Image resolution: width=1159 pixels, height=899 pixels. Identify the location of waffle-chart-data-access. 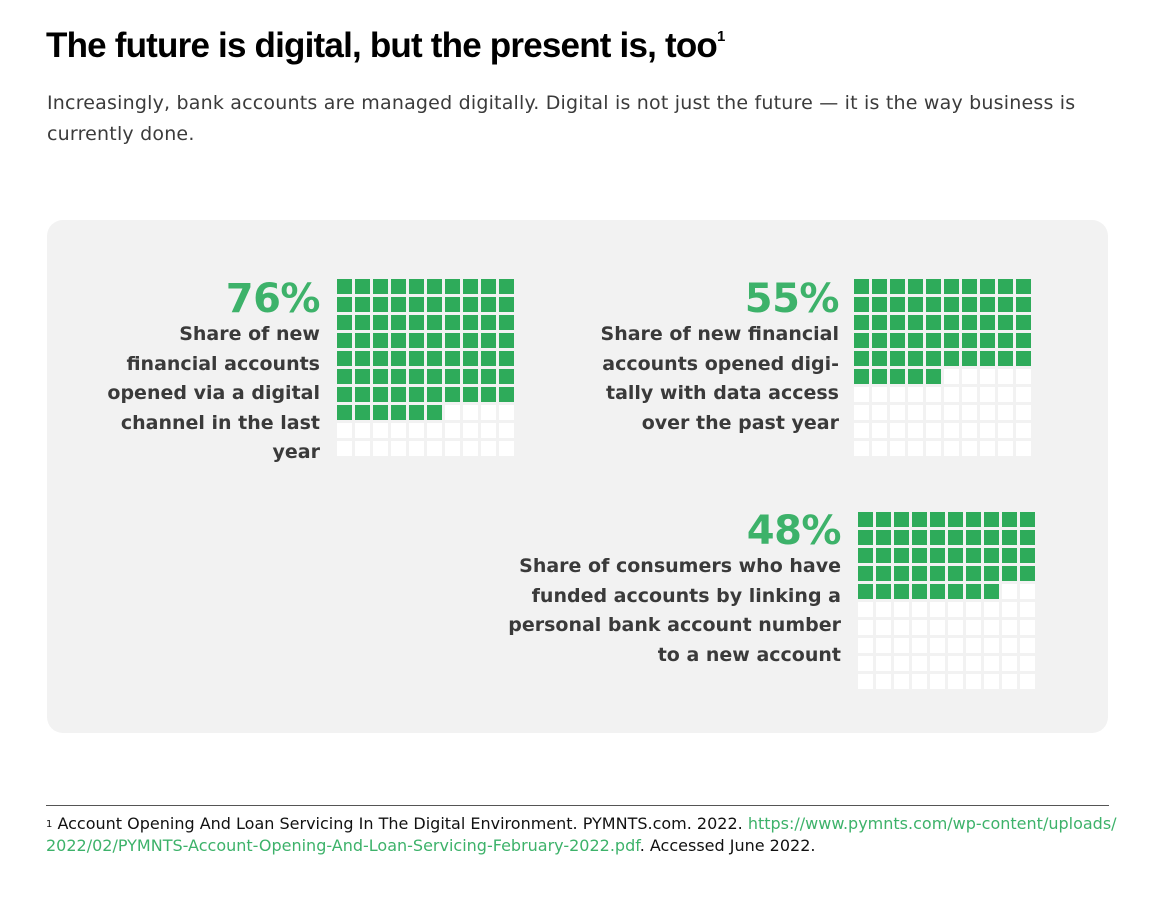
(942, 367).